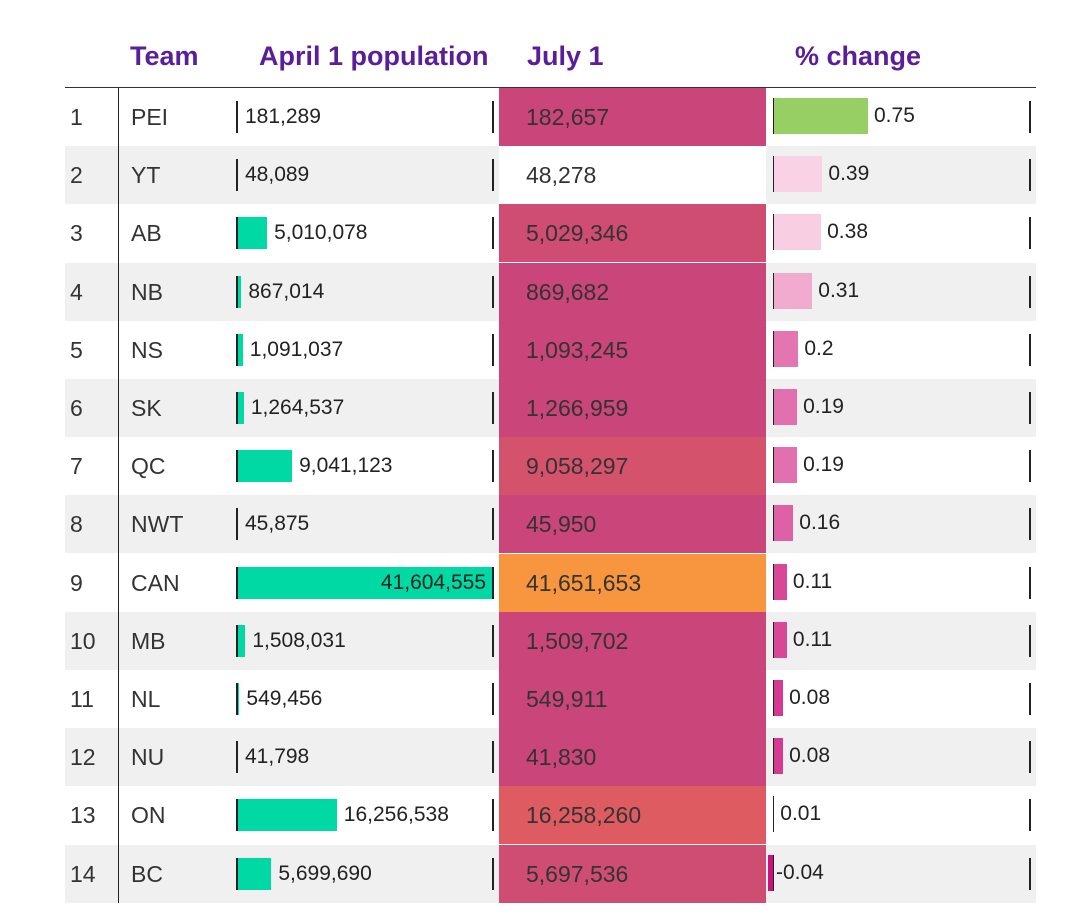 This screenshot has width=1080, height=924. Describe the element at coordinates (632, 117) in the screenshot. I see `july-cell: 182,657` at that location.